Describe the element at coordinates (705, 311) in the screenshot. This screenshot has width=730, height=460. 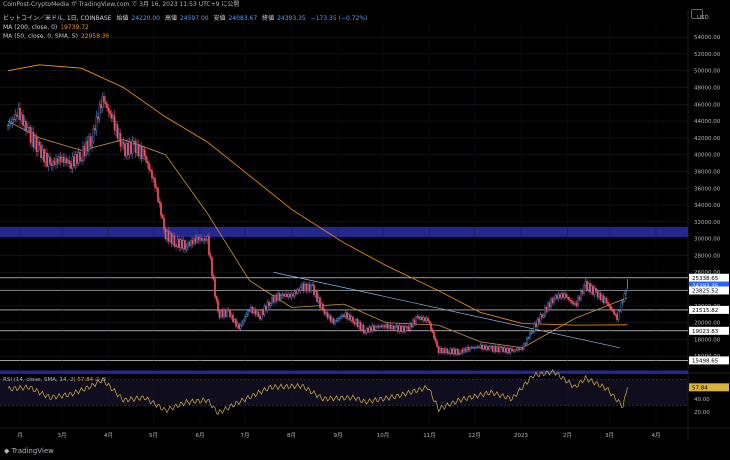
I see `price-tag-label: 21515.82` at that location.